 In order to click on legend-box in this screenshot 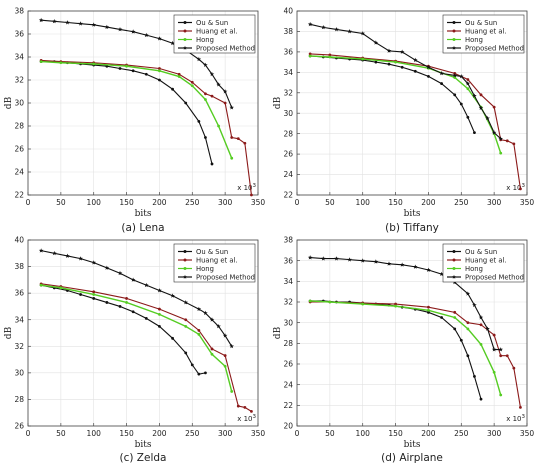, I will do `click(214, 34)`.